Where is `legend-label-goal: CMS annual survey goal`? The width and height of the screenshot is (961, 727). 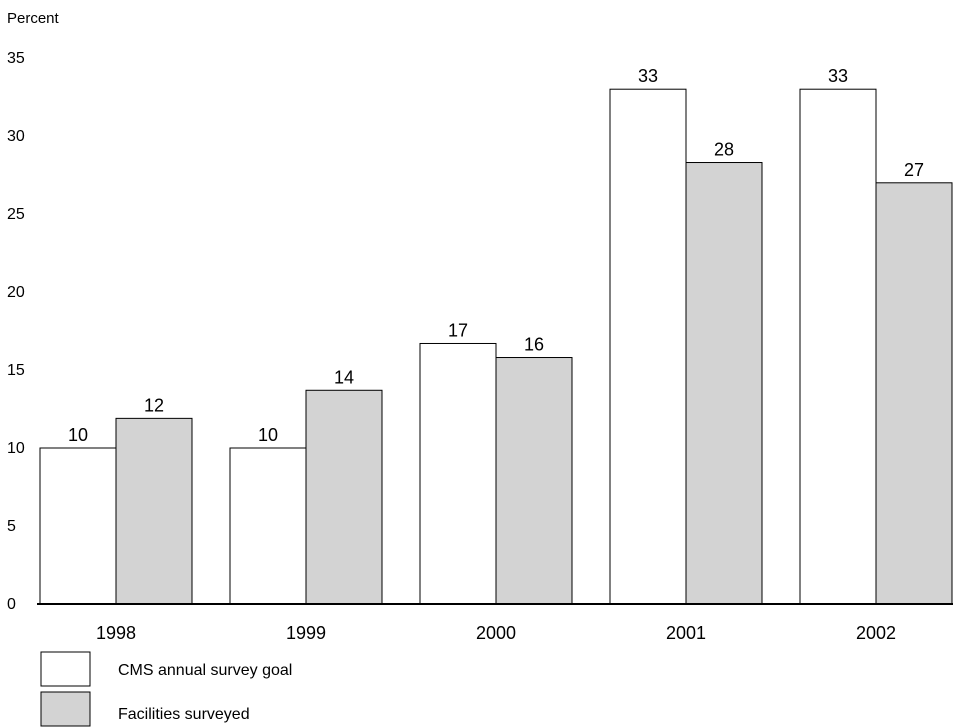 legend-label-goal: CMS annual survey goal is located at coordinates (205, 670).